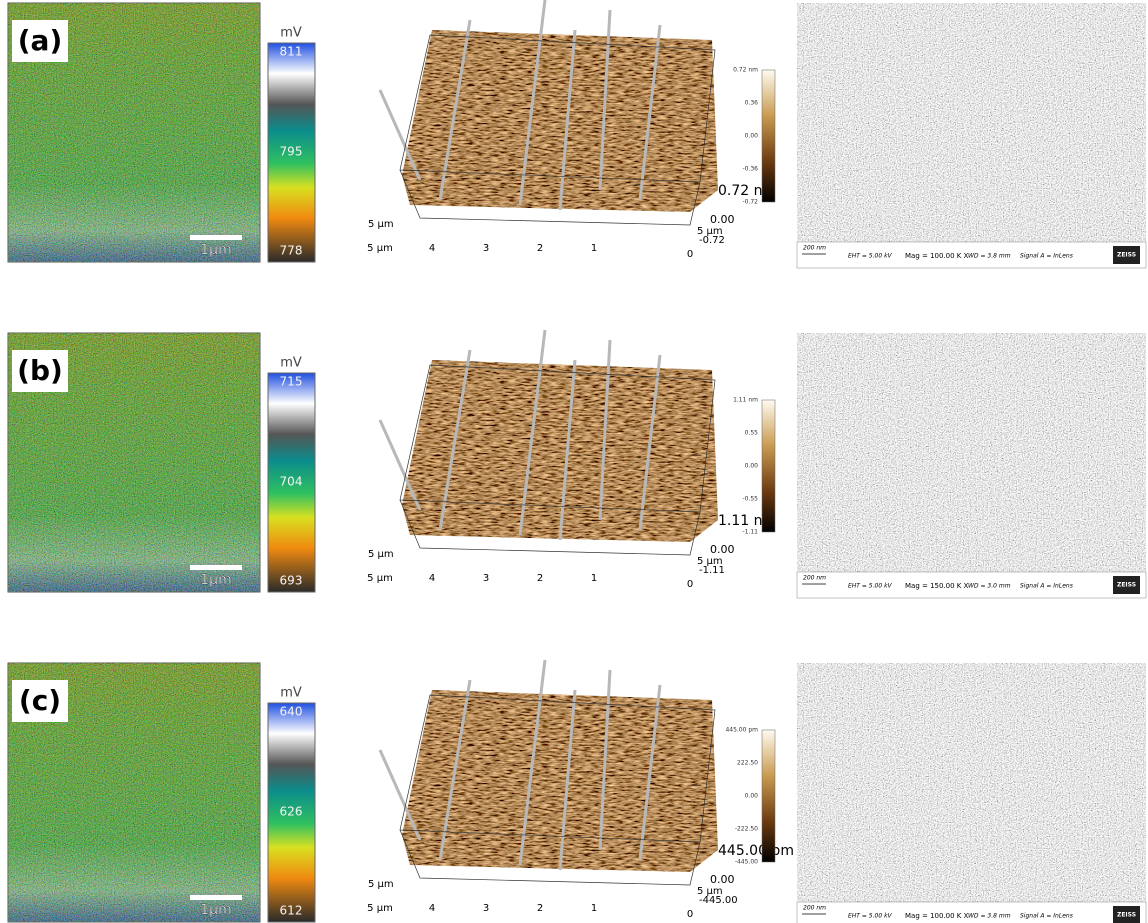 The width and height of the screenshot is (1148, 923). I want to click on panel-label: (b), so click(40, 370).